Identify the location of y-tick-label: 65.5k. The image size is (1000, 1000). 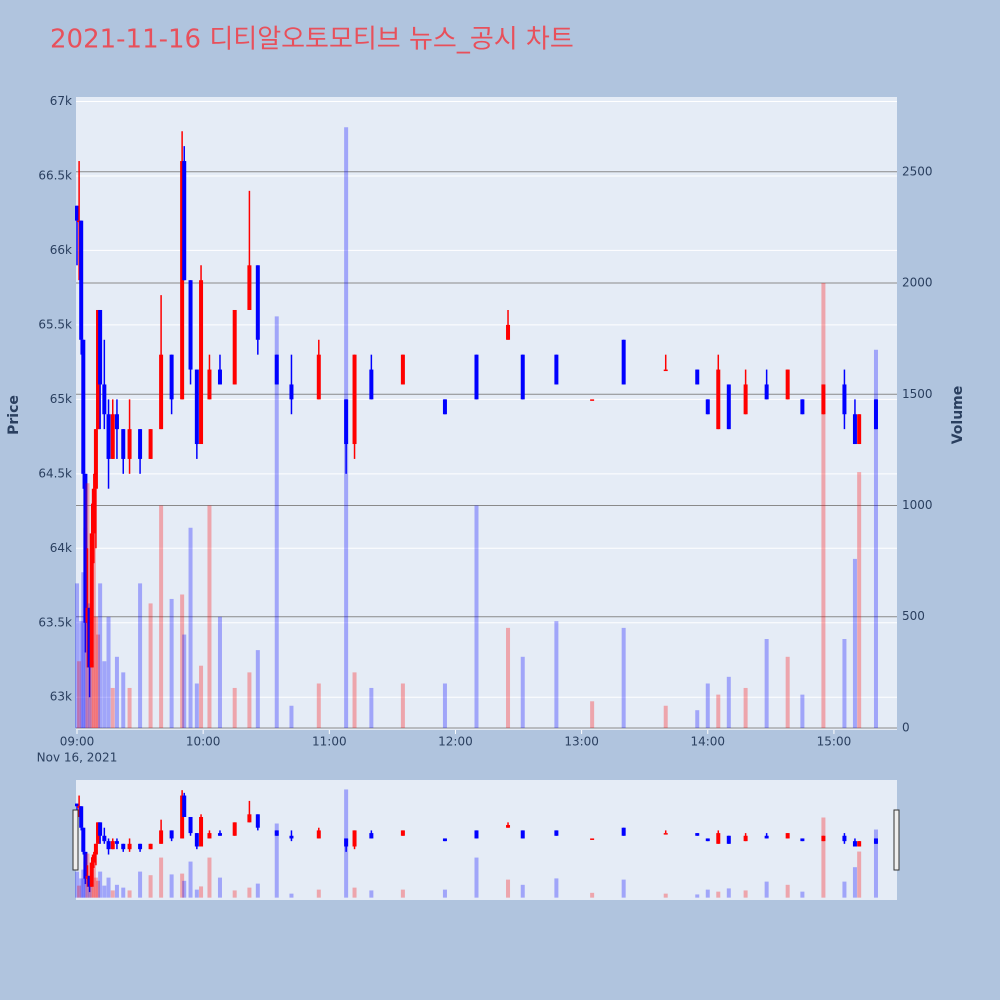
(55, 324).